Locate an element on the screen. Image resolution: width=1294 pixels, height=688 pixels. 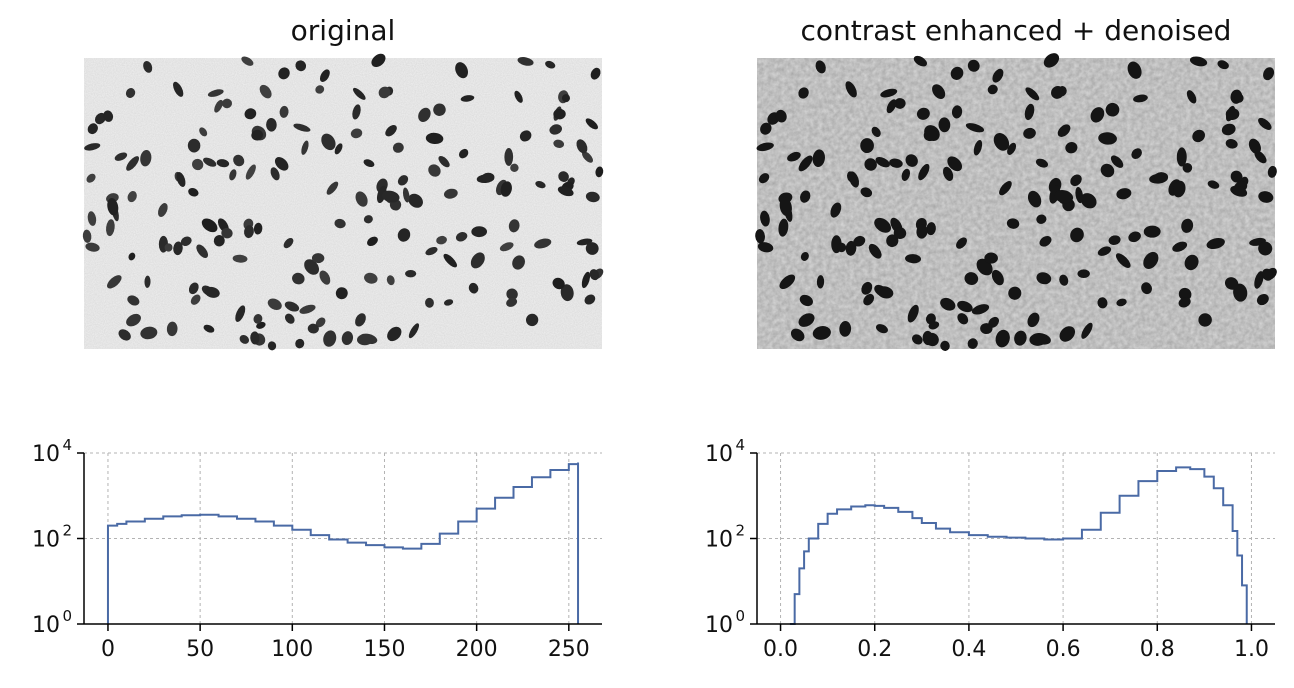
x-tick-label: 0.4 is located at coordinates (968, 649).